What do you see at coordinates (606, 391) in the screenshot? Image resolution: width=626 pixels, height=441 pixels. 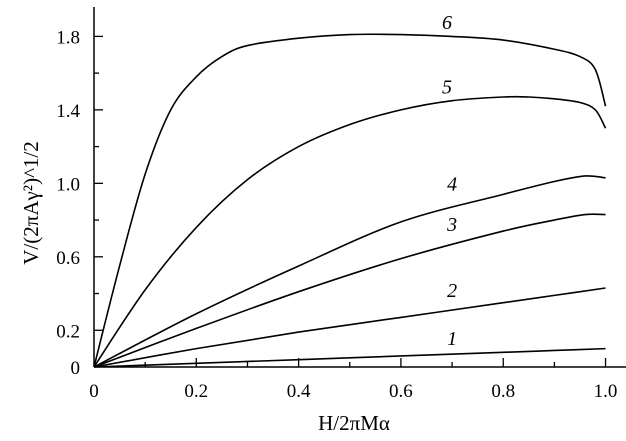 I see `x-tick-label: 1.0` at bounding box center [606, 391].